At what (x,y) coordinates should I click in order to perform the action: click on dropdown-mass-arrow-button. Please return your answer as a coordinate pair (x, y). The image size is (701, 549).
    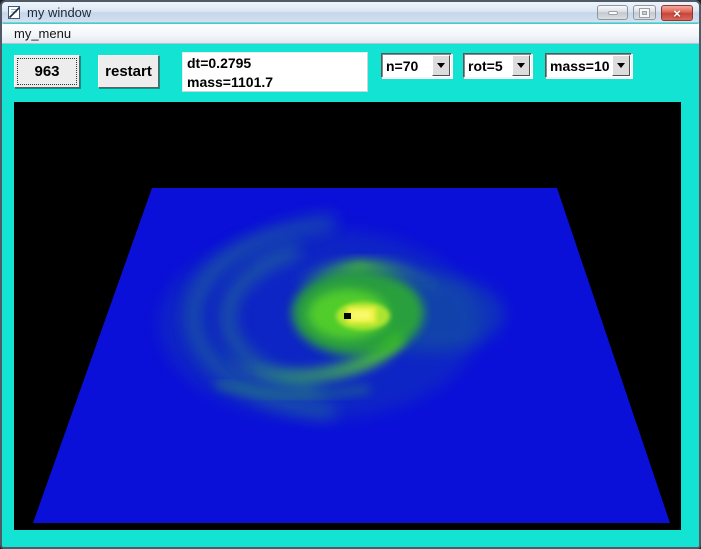
    Looking at the image, I should click on (621, 65).